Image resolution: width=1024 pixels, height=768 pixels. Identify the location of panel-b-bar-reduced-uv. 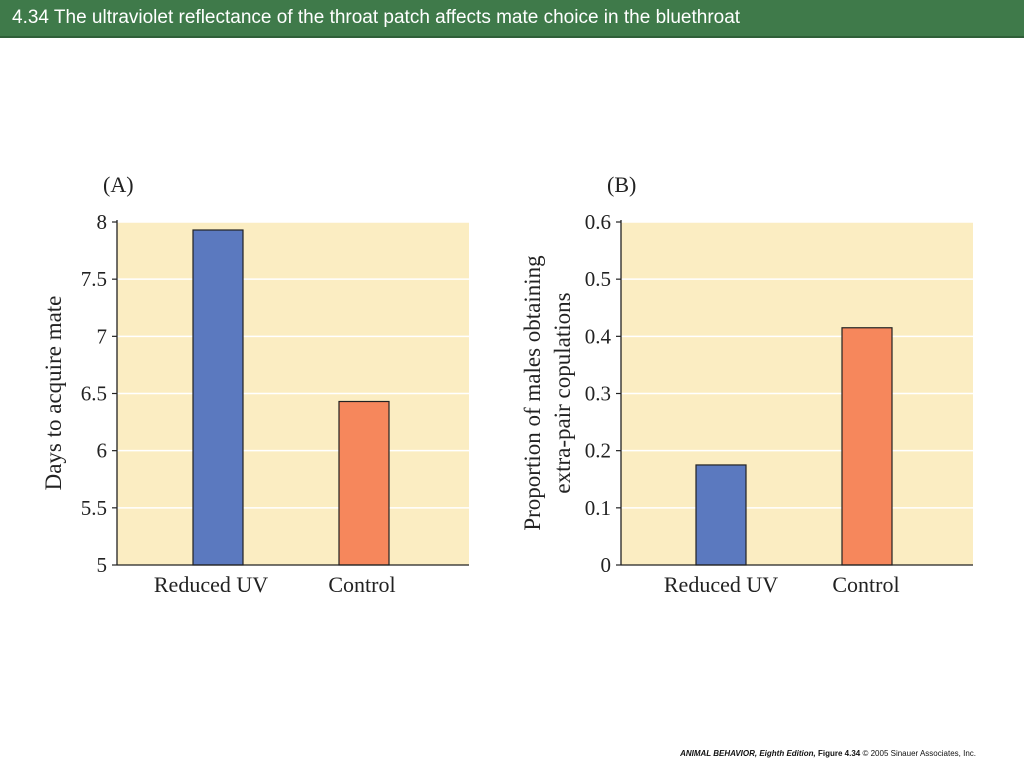
(721, 515).